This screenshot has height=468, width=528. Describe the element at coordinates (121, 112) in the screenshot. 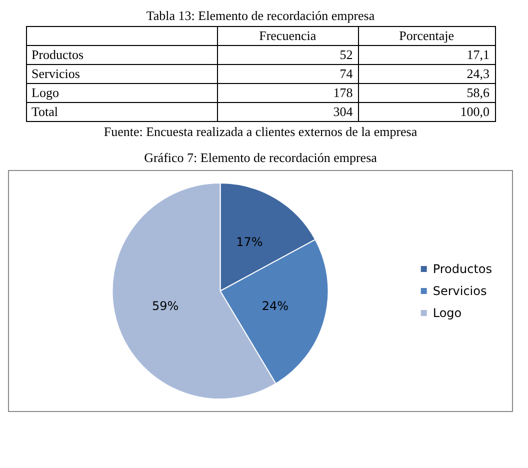

I see `category-label: Total` at that location.